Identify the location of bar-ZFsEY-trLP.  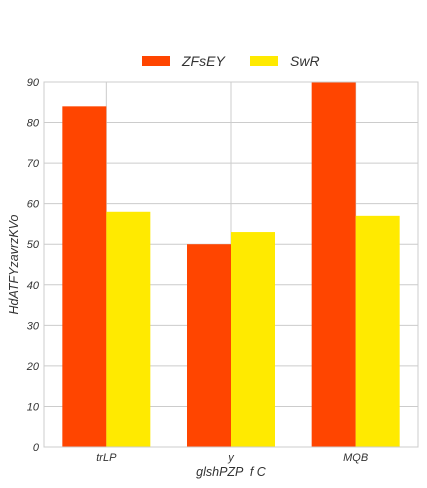
(84, 276).